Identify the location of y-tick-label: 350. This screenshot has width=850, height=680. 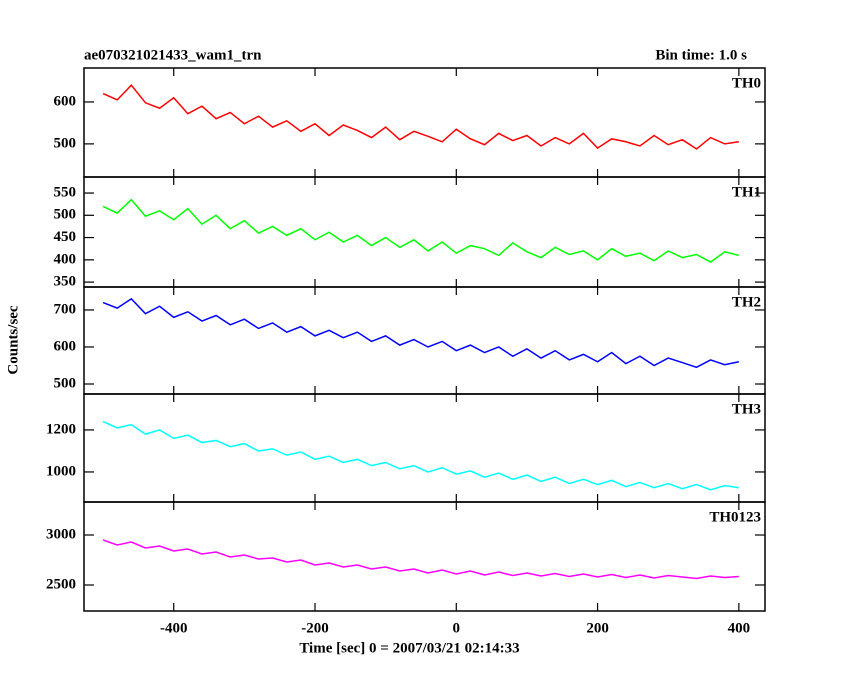
(65, 282).